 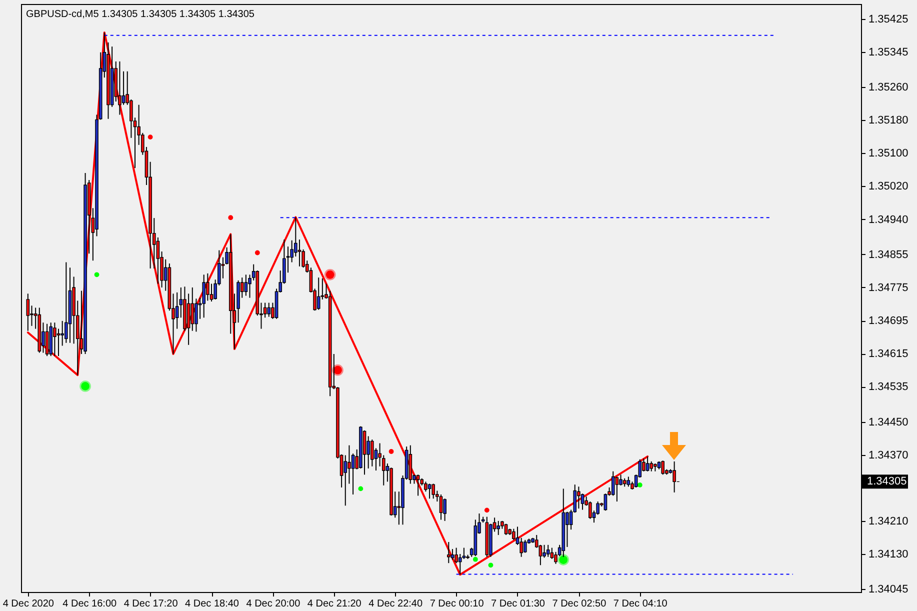 I want to click on x-tick-label: 4 Dec 18:40, so click(x=212, y=604).